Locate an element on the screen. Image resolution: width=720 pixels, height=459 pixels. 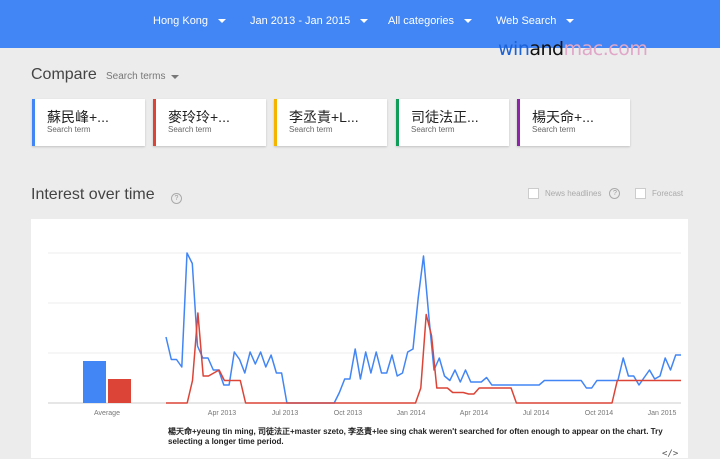
x-tick-label: Jul 2014 is located at coordinates (536, 413).